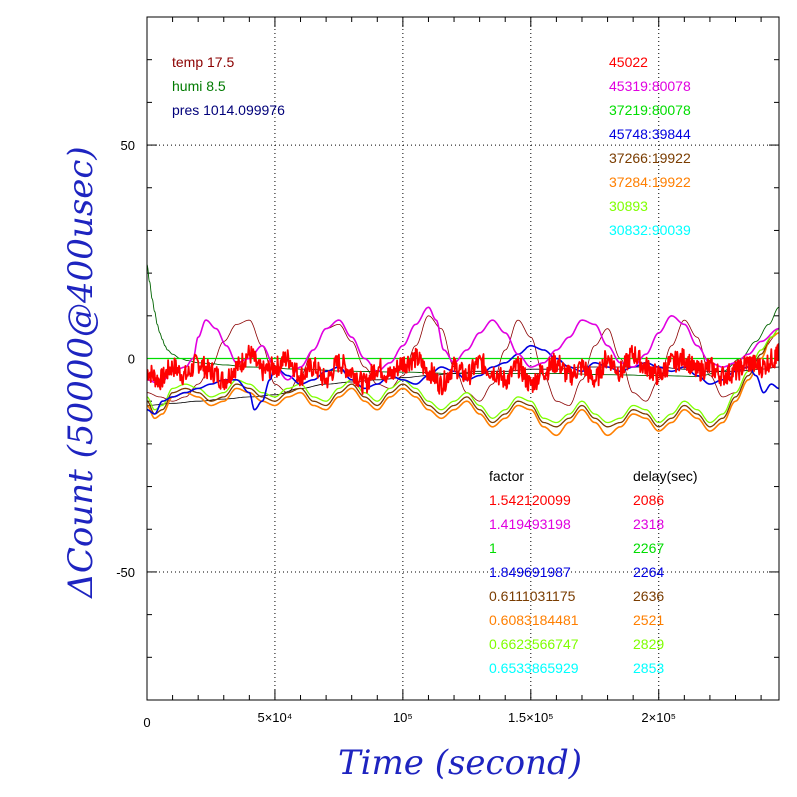 The width and height of the screenshot is (797, 797). I want to click on environment-info: temp 17.5 humi 8.5 pres 1014.099976, so click(228, 86).